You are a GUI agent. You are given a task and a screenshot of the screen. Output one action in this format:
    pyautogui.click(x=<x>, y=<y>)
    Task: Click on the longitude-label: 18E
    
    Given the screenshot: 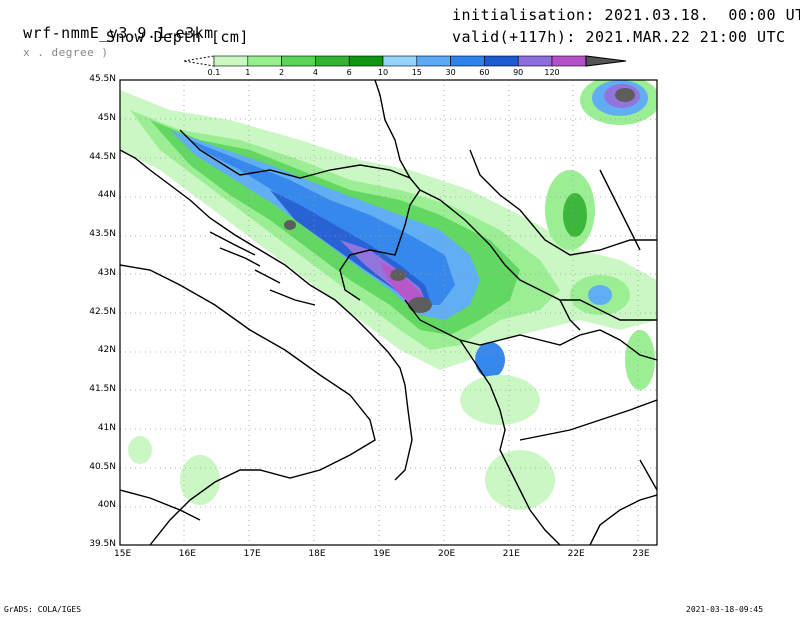 What is the action you would take?
    pyautogui.click(x=317, y=554)
    